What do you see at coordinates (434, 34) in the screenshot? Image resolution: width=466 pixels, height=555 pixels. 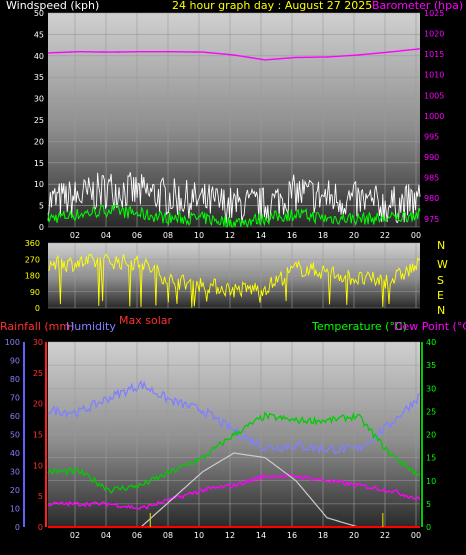 I see `baro-y-tick-label: 1020` at bounding box center [434, 34].